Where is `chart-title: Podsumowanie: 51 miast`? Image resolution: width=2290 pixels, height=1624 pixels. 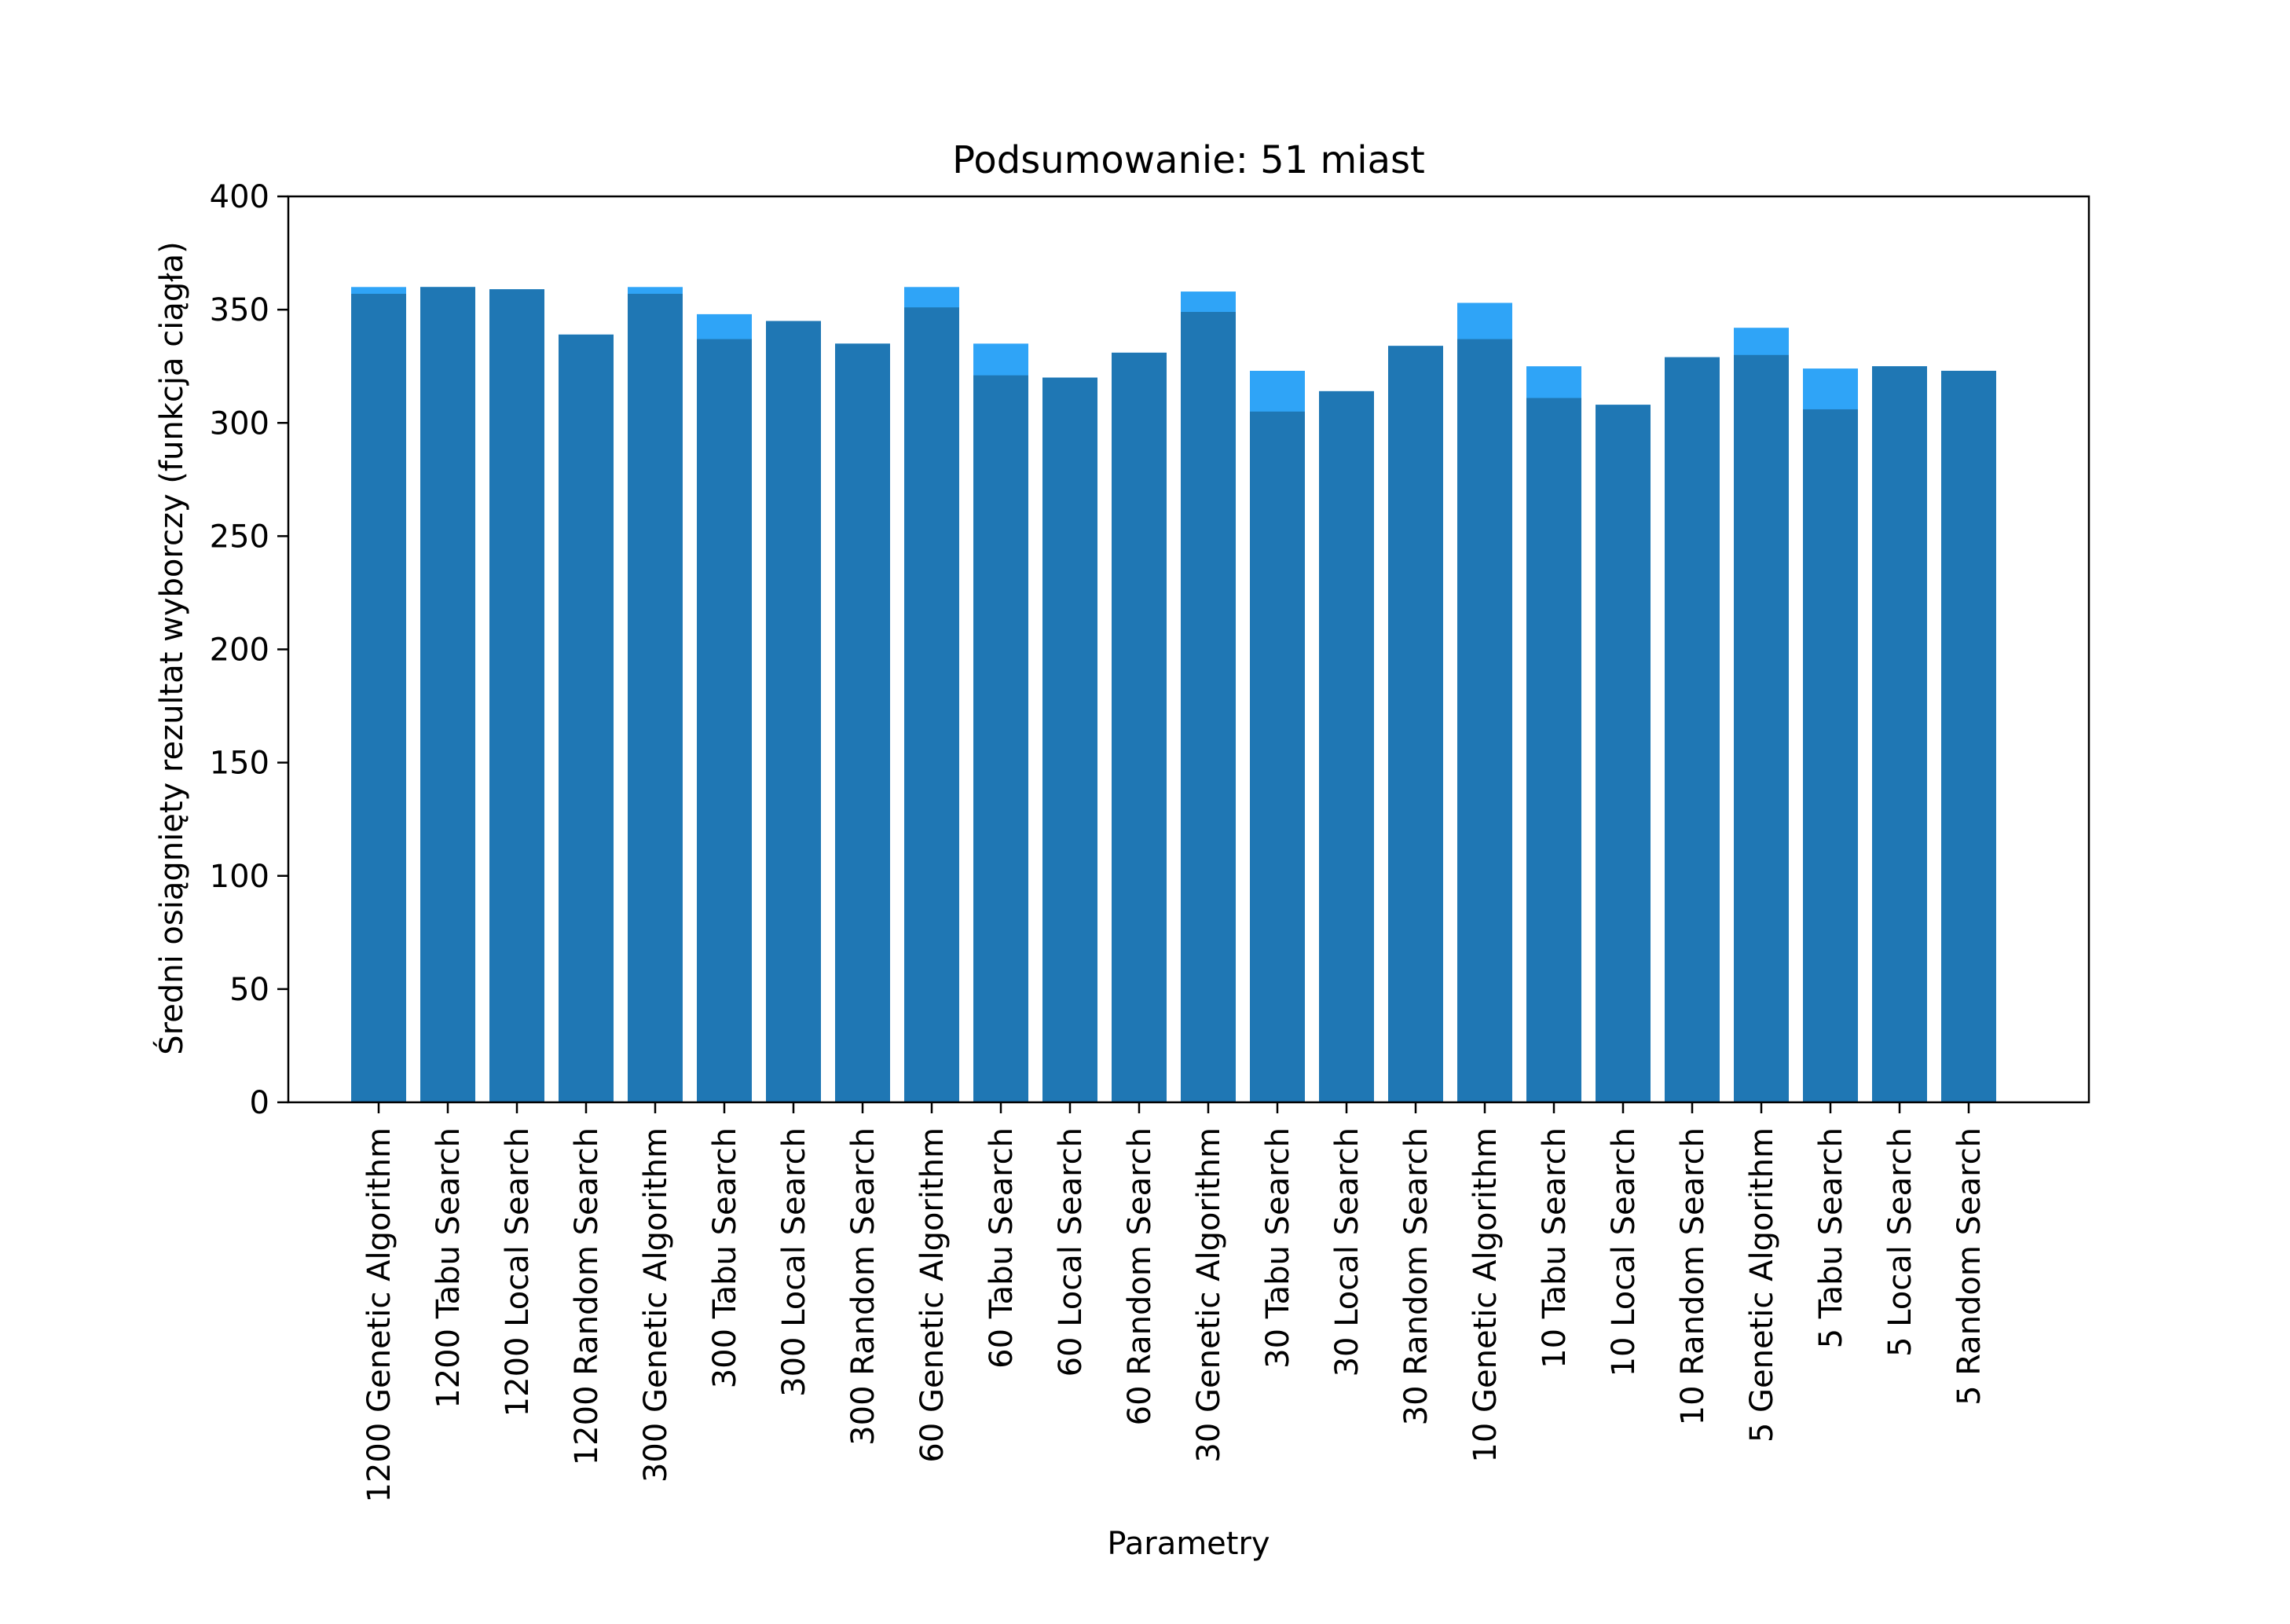
chart-title: Podsumowanie: 51 miast is located at coordinates (1188, 160).